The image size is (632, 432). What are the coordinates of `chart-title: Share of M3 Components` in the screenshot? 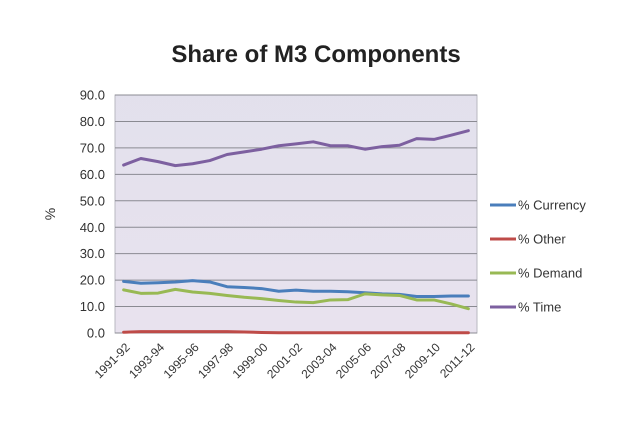 It's located at (316, 54).